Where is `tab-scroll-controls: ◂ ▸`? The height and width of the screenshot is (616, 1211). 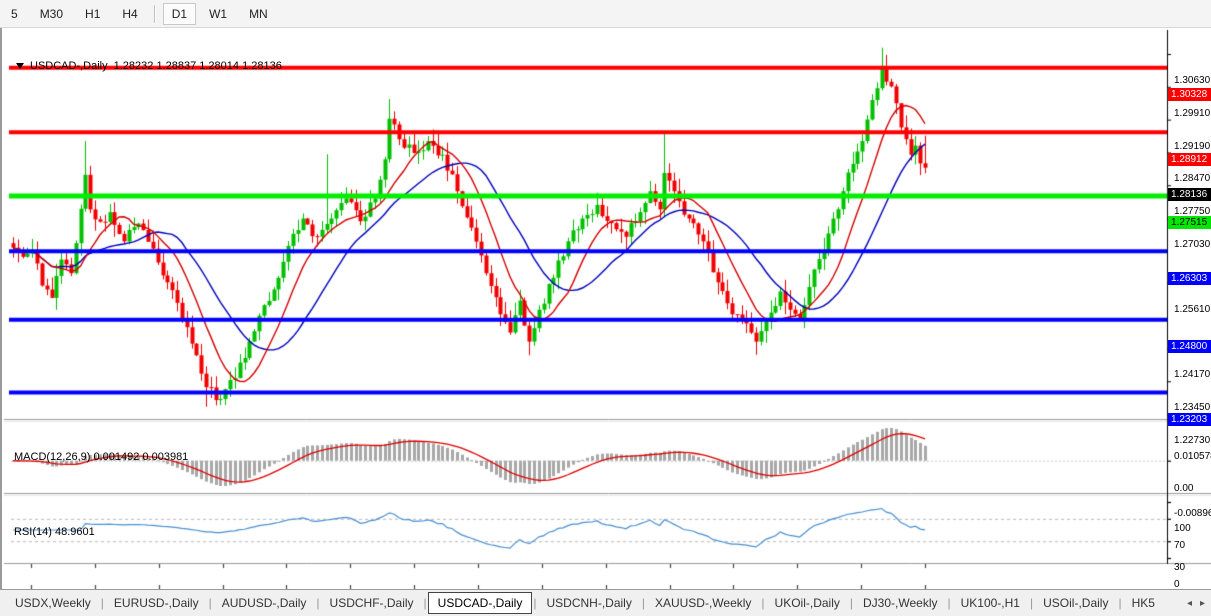 tab-scroll-controls: ◂ ▸ is located at coordinates (1199, 603).